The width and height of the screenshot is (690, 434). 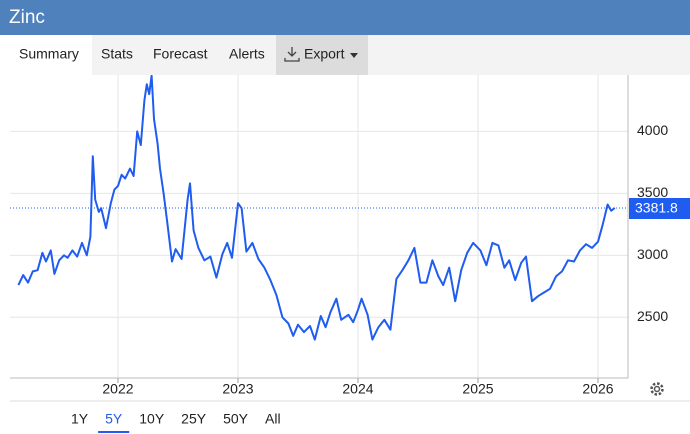 I want to click on range-button: 1Y, so click(x=80, y=419).